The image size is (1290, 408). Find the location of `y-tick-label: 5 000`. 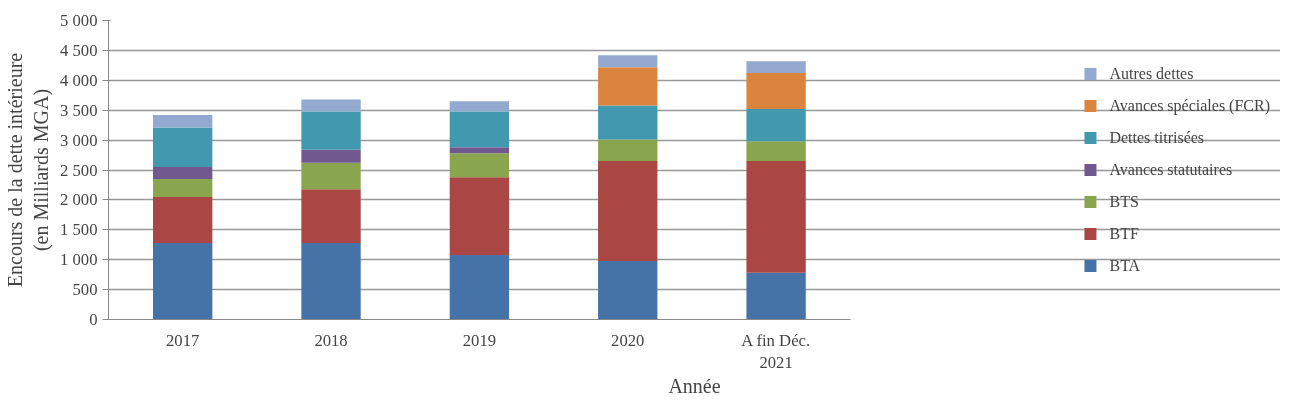

y-tick-label: 5 000 is located at coordinates (79, 20).